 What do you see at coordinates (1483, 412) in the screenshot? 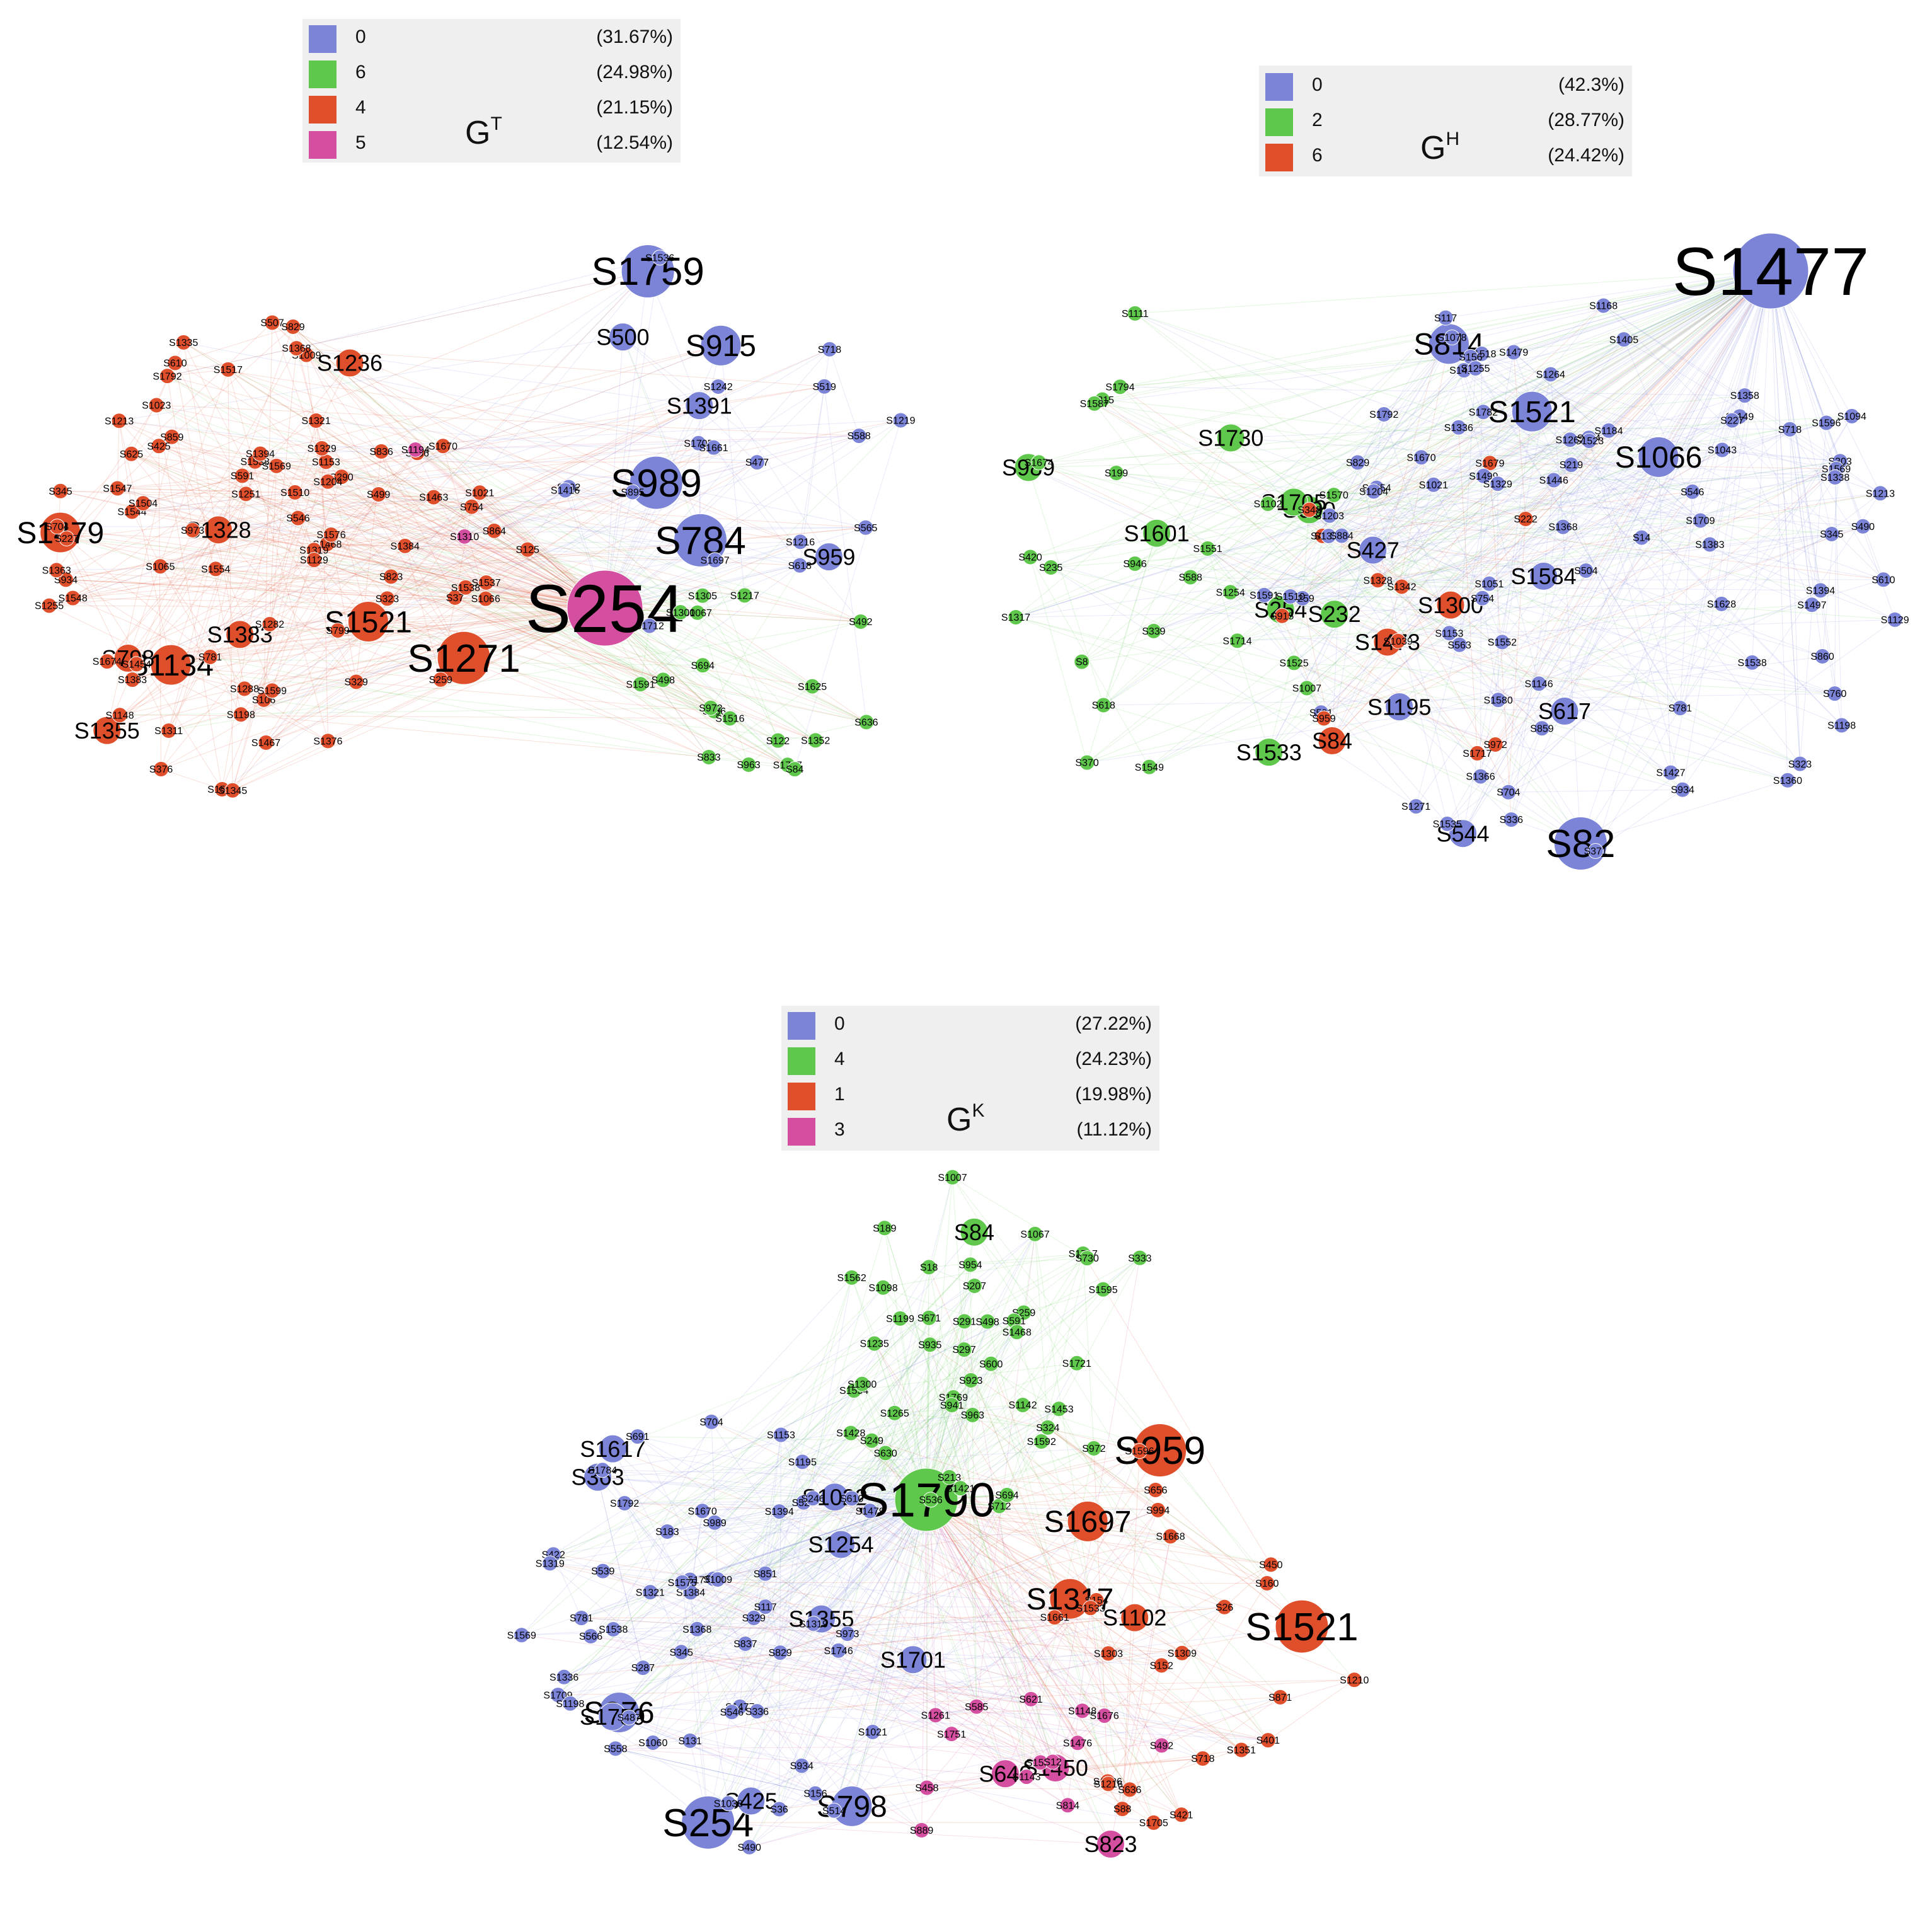
I see `node-label: S1782` at bounding box center [1483, 412].